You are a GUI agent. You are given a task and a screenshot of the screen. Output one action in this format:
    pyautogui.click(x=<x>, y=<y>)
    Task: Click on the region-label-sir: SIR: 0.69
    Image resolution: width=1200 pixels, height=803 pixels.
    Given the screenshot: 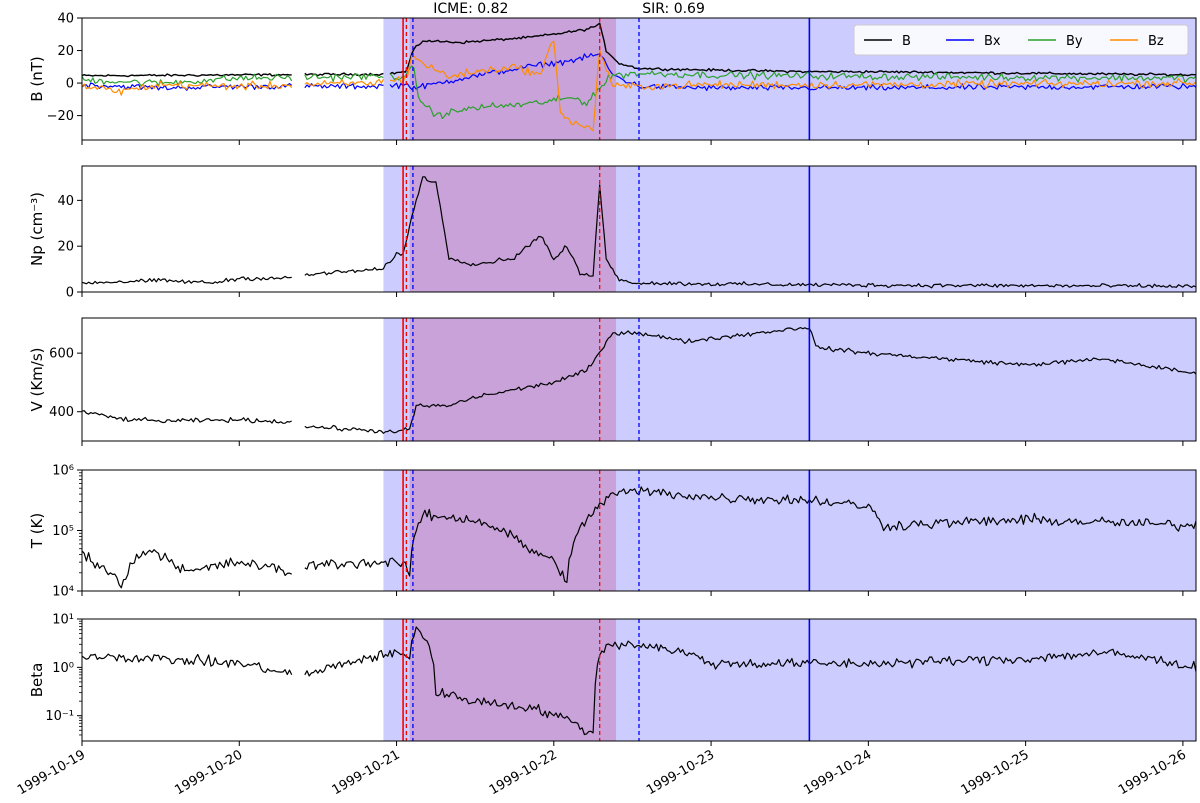 What is the action you would take?
    pyautogui.click(x=673, y=9)
    